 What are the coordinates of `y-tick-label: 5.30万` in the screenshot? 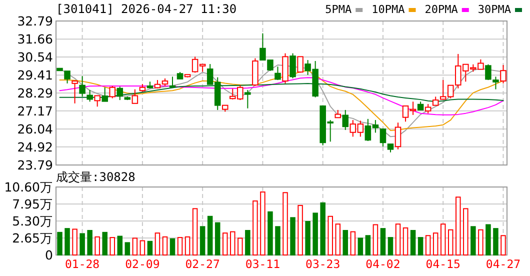 It's located at (32, 221).